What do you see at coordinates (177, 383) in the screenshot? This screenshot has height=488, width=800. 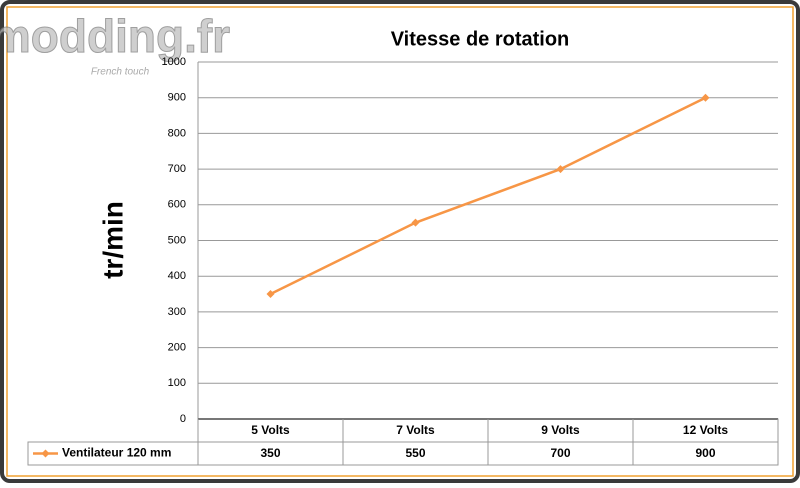 I see `y-tick-label: 100` at bounding box center [177, 383].